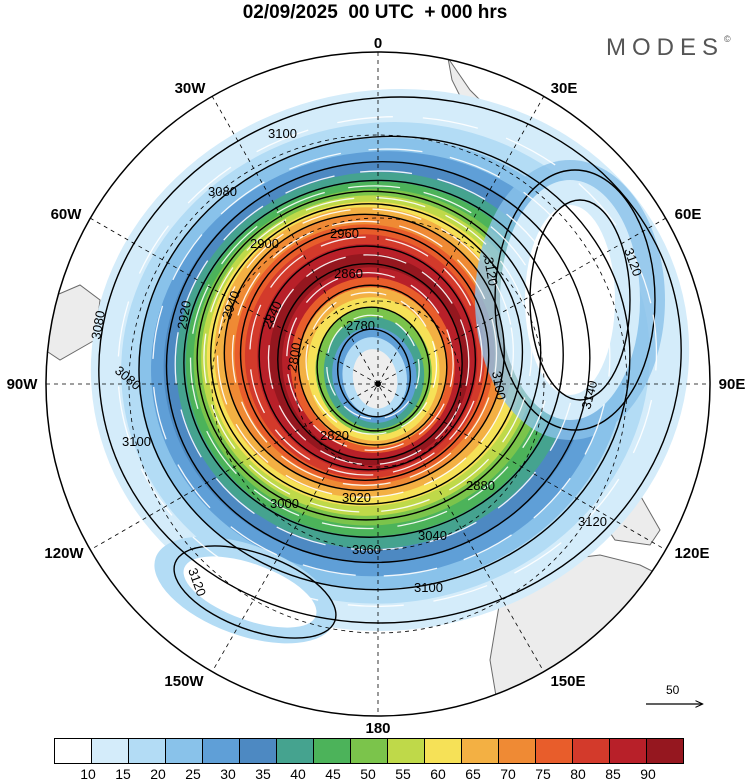 This screenshot has width=750, height=782. I want to click on lon-label-150w: 150W, so click(184, 681).